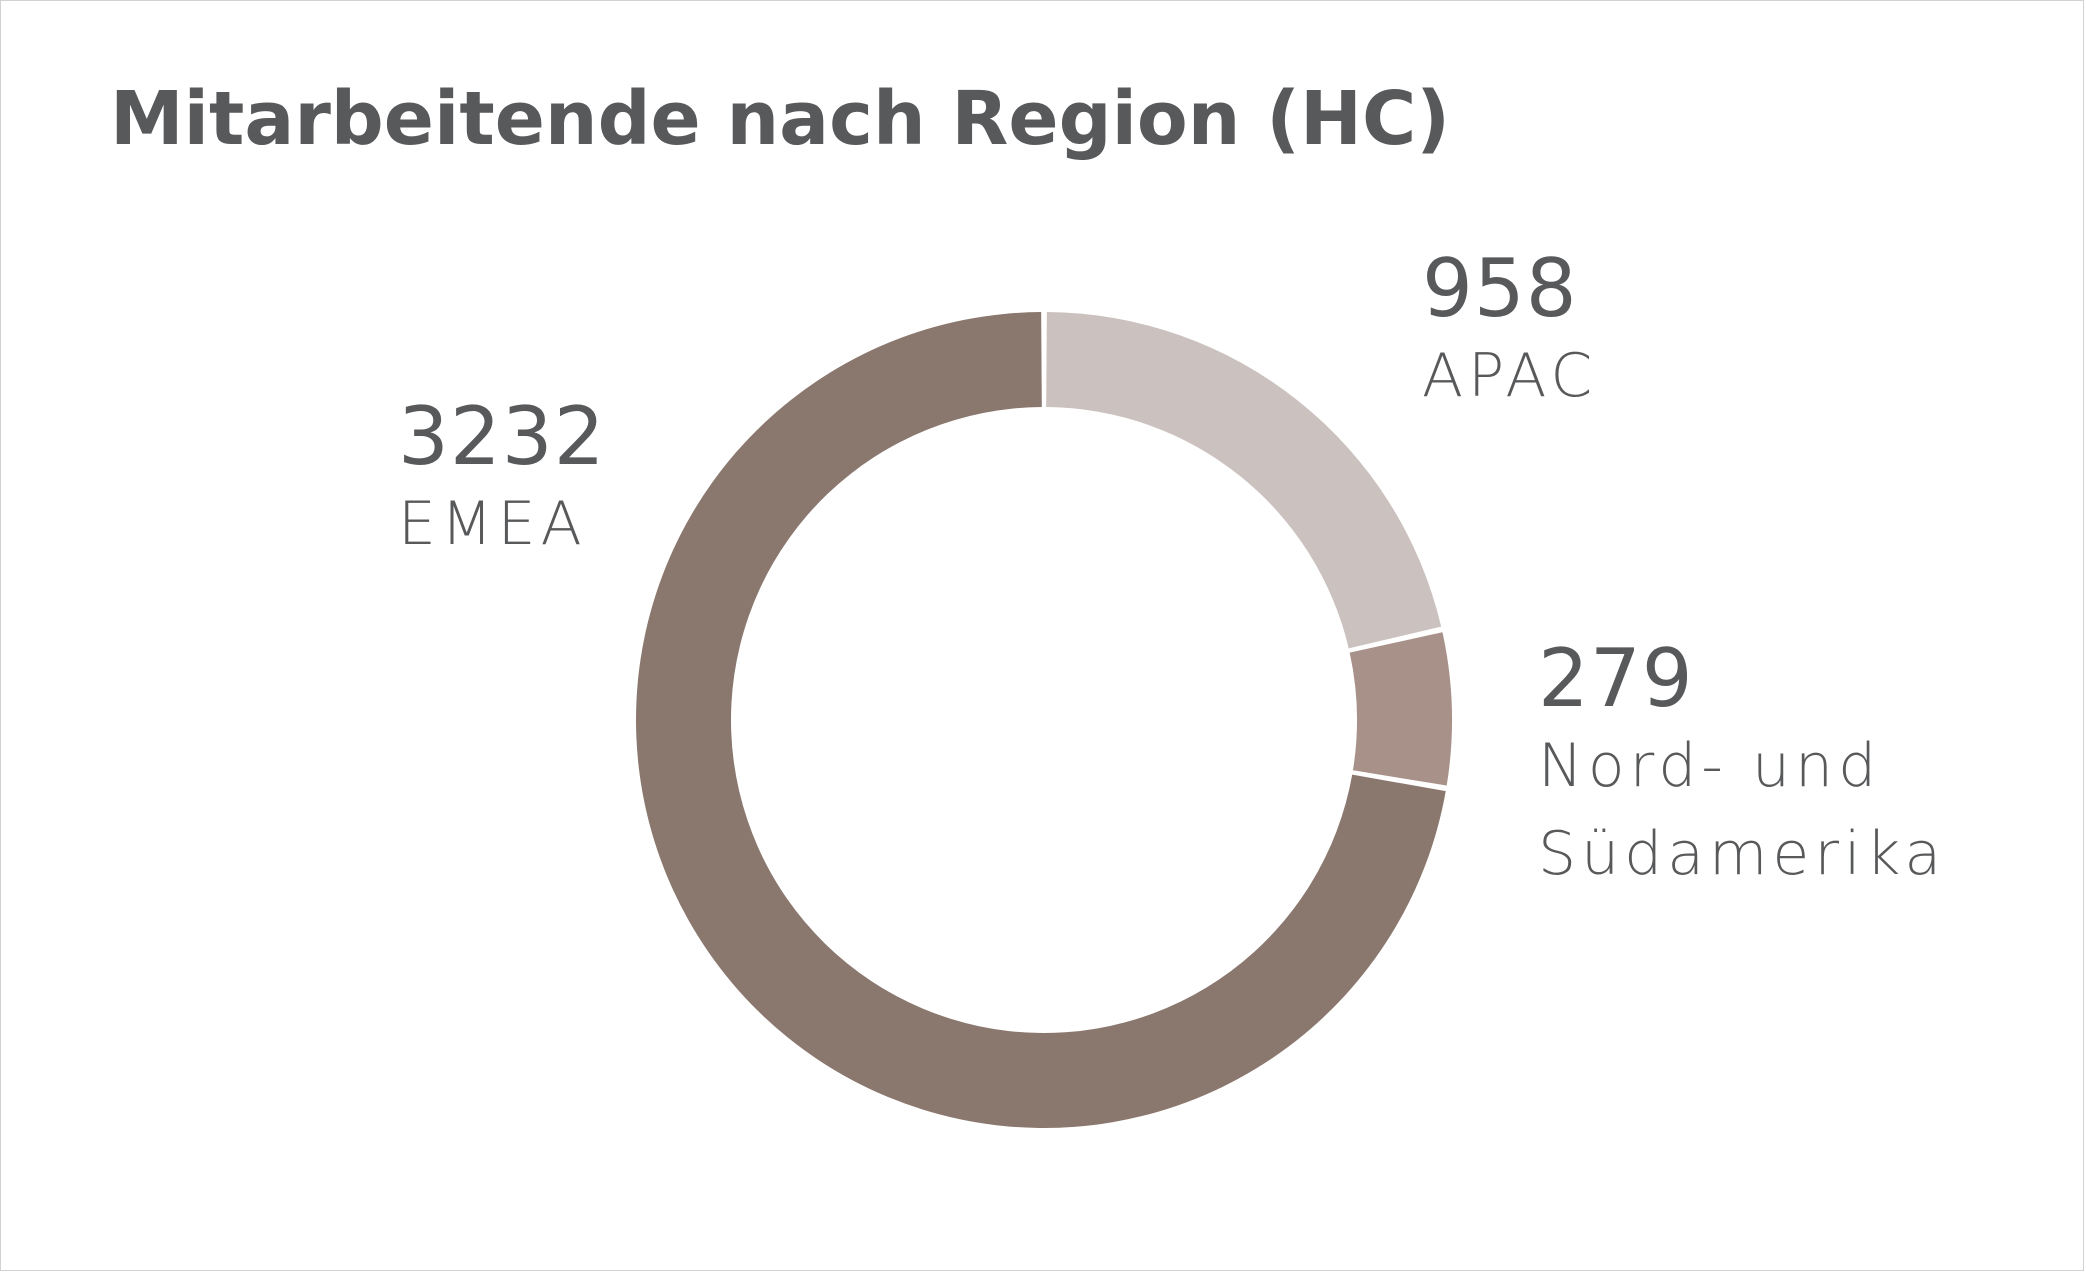 Image resolution: width=2086 pixels, height=1273 pixels. What do you see at coordinates (502, 436) in the screenshot?
I see `slice-value-emea: 3232` at bounding box center [502, 436].